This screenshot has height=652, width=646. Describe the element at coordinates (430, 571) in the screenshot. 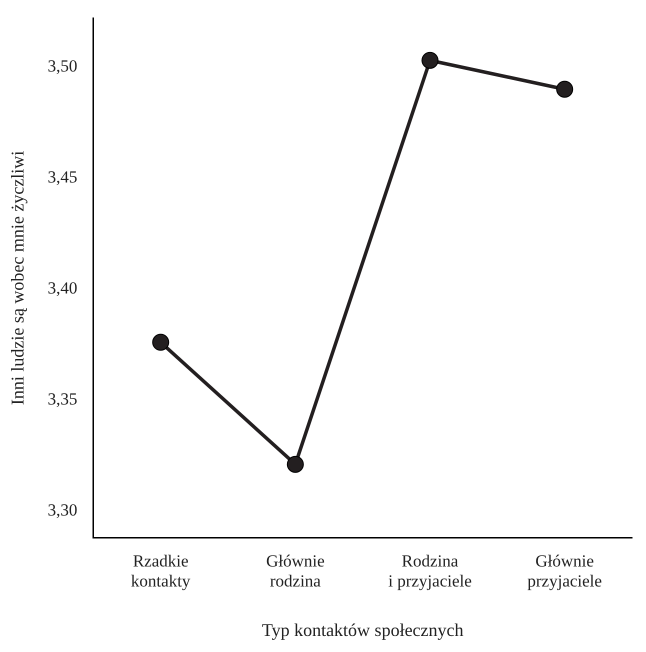

I see `x-tick-label: Rodzina i przyjaciele` at that location.